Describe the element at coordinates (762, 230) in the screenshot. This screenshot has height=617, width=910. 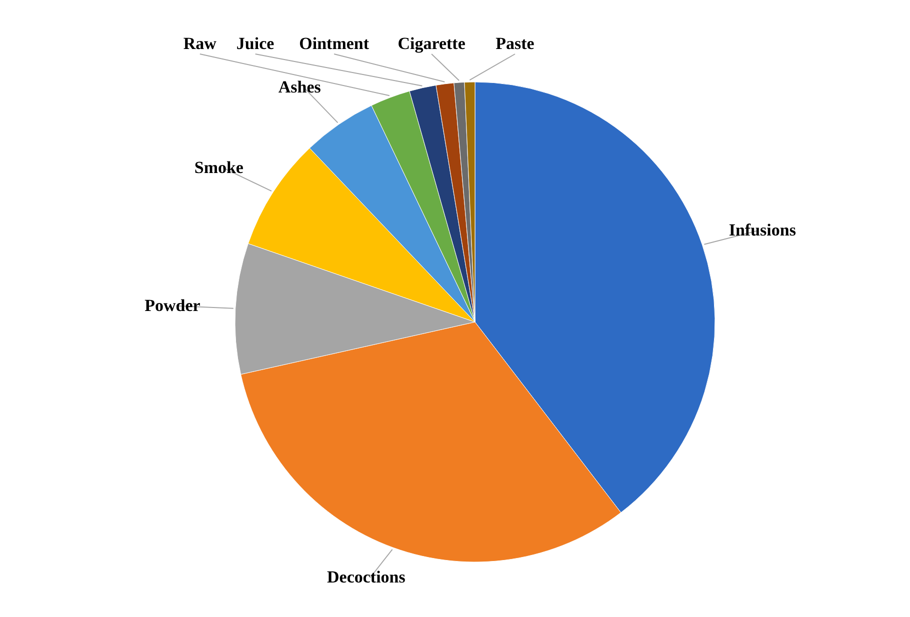
I see `slice-label: Infusions` at that location.